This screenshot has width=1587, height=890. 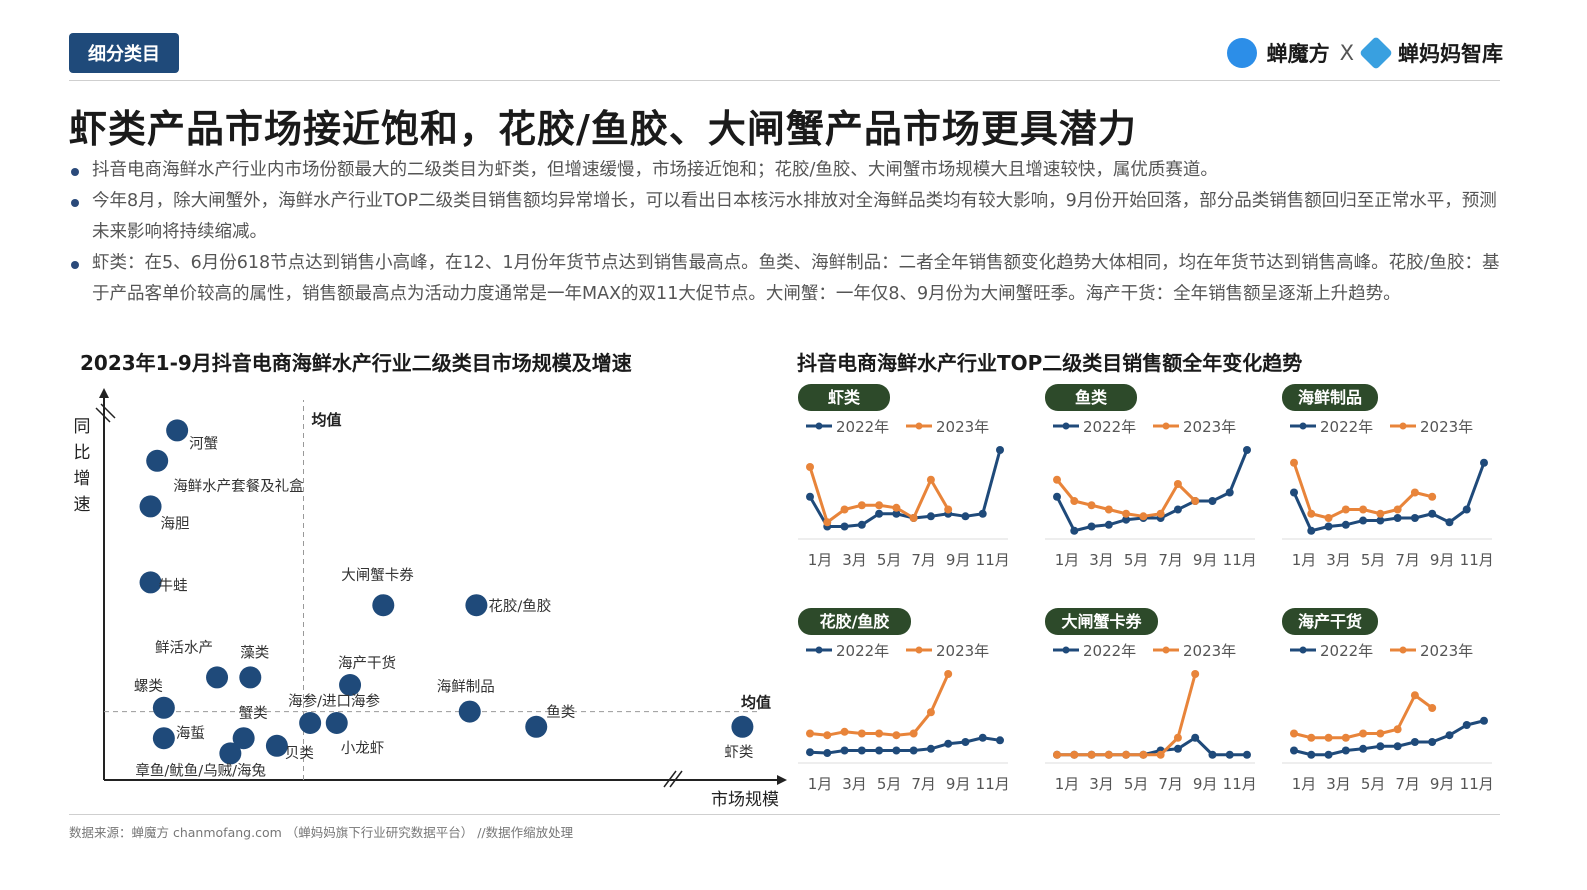 What do you see at coordinates (148, 686) in the screenshot?
I see `scatter-point-label: 螺类` at bounding box center [148, 686].